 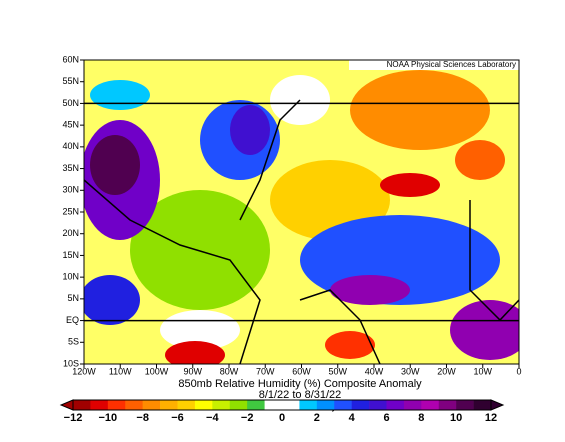 I want to click on colorbar-label: −2, so click(x=247, y=418).